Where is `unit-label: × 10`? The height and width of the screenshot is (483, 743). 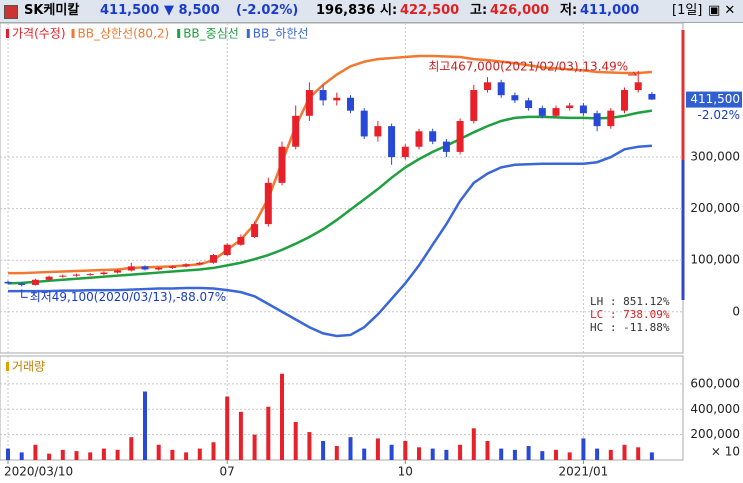
unit-label: × 10 is located at coordinates (725, 452).